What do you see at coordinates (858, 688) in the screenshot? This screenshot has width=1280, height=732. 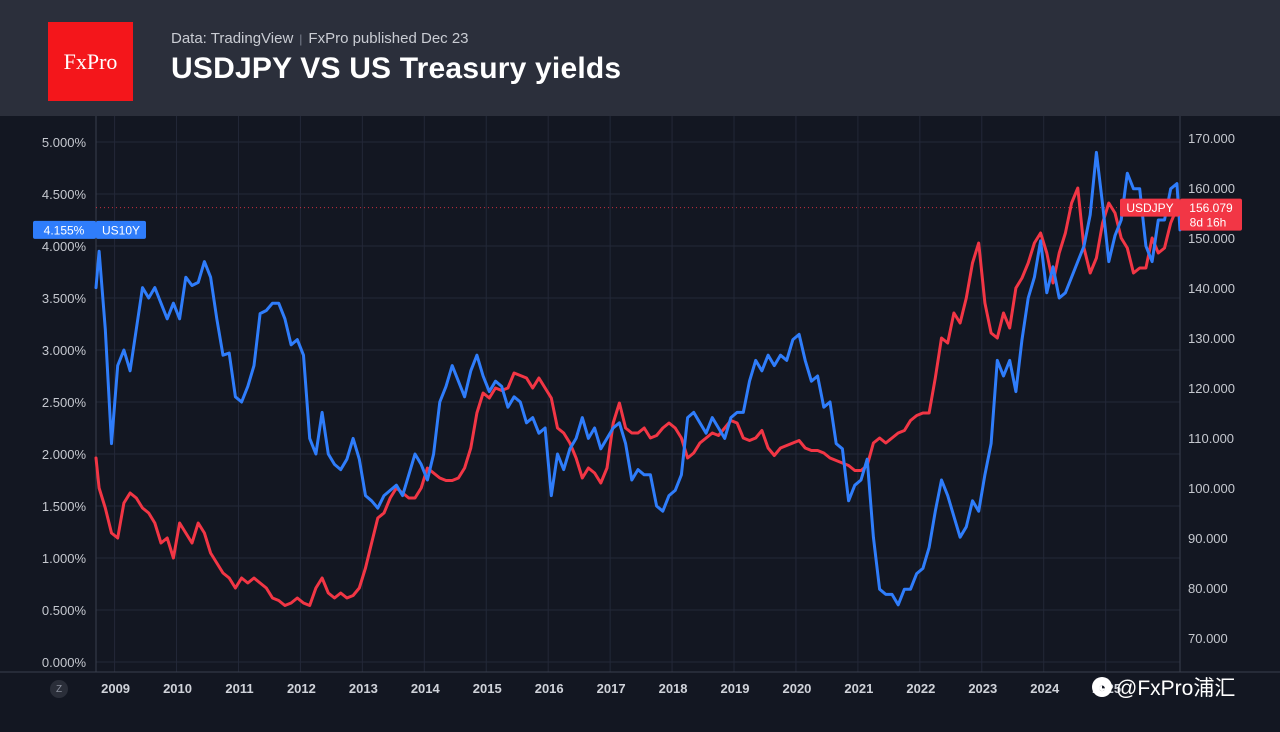 I see `x-axis-tick: 2021` at bounding box center [858, 688].